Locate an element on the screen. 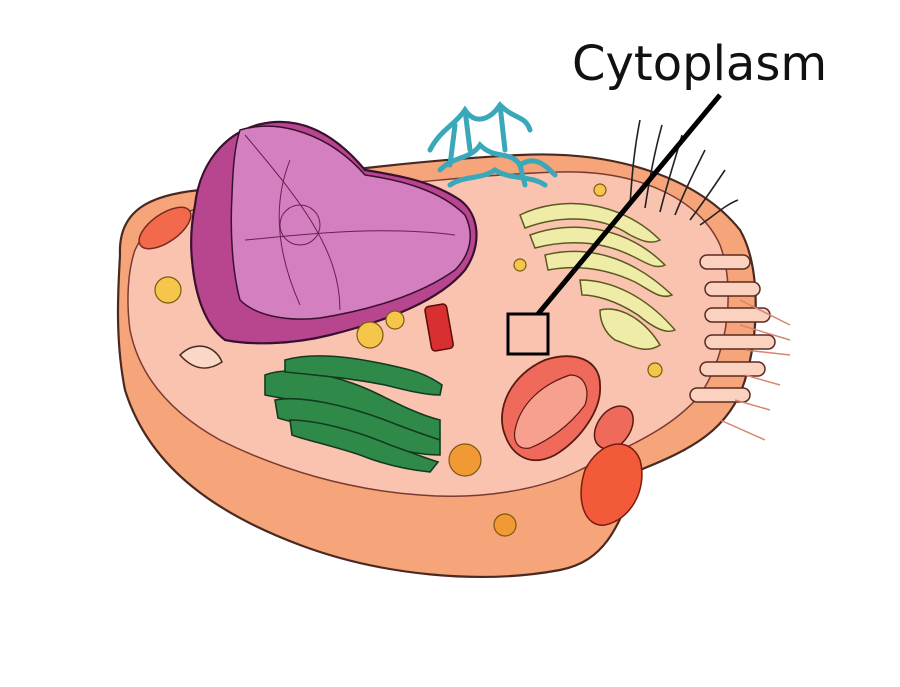  centriole is located at coordinates (439, 327).